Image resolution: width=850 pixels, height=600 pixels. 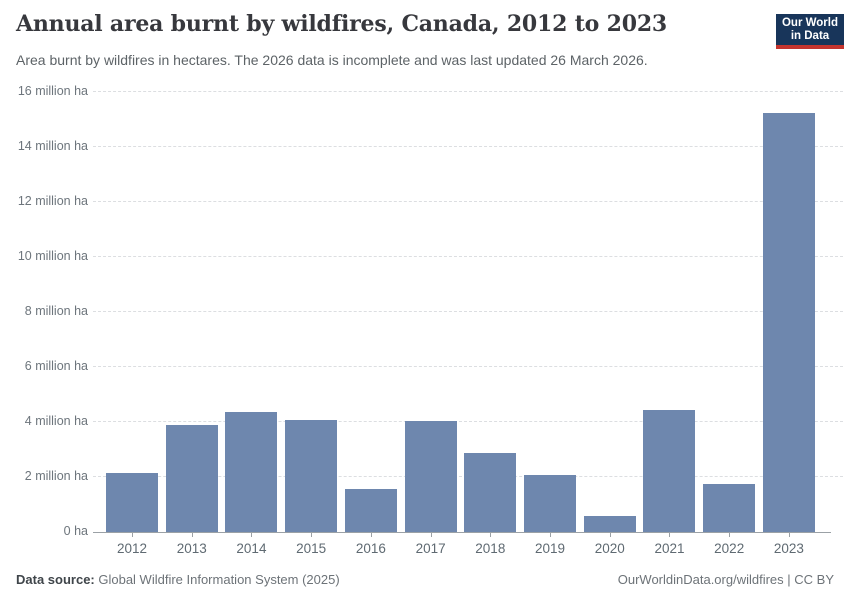 I want to click on y-axis-tick-label: 12 million ha, so click(x=52, y=201).